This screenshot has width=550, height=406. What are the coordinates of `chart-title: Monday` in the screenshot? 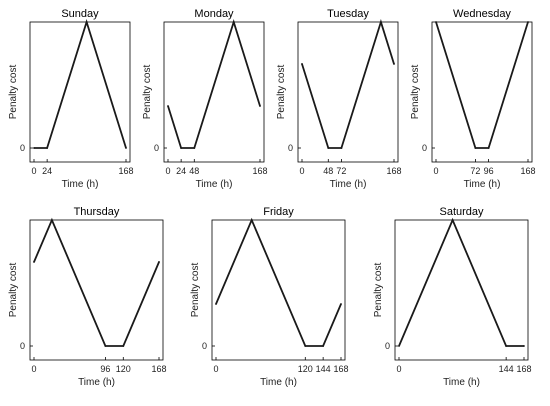 It's located at (214, 14).